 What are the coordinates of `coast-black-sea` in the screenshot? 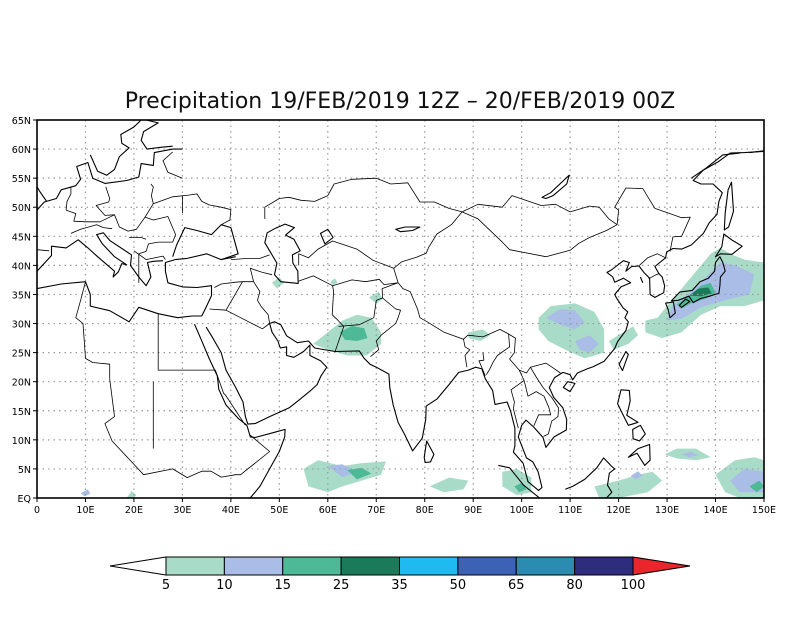 It's located at (205, 242).